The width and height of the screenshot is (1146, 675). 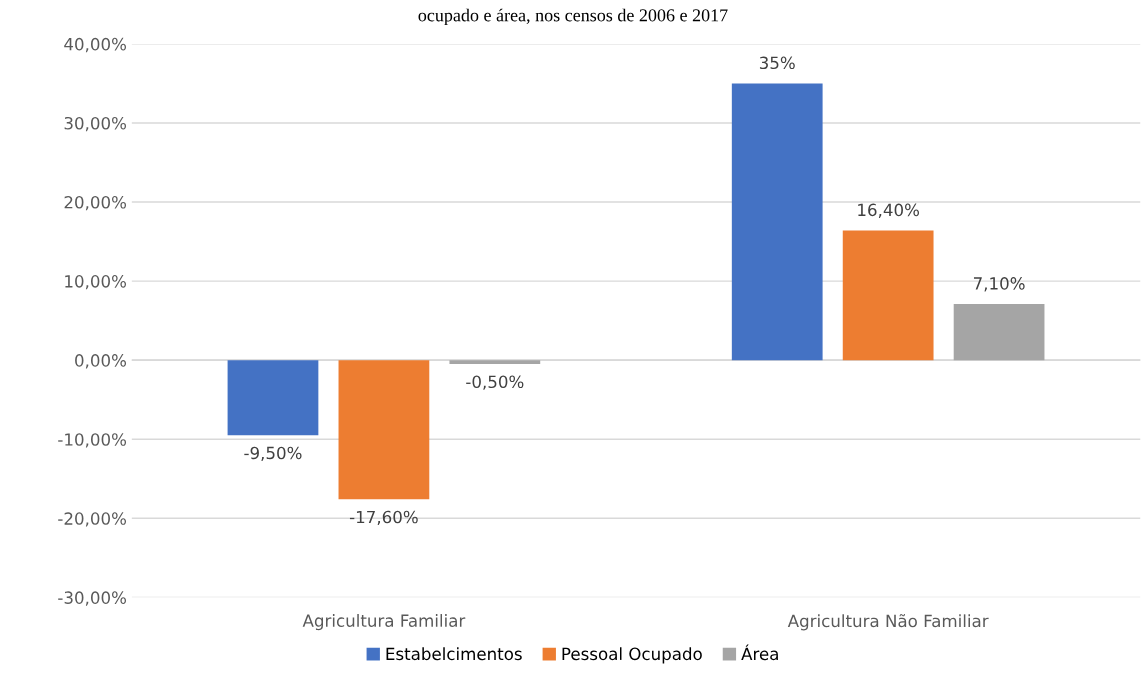 What do you see at coordinates (454, 654) in the screenshot?
I see `legend-label: Estabelcimentos` at bounding box center [454, 654].